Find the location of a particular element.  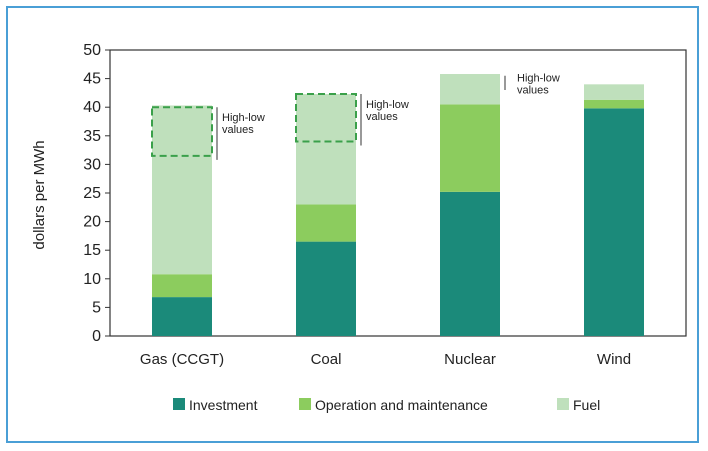

y-tick-label: 20 is located at coordinates (92, 222).